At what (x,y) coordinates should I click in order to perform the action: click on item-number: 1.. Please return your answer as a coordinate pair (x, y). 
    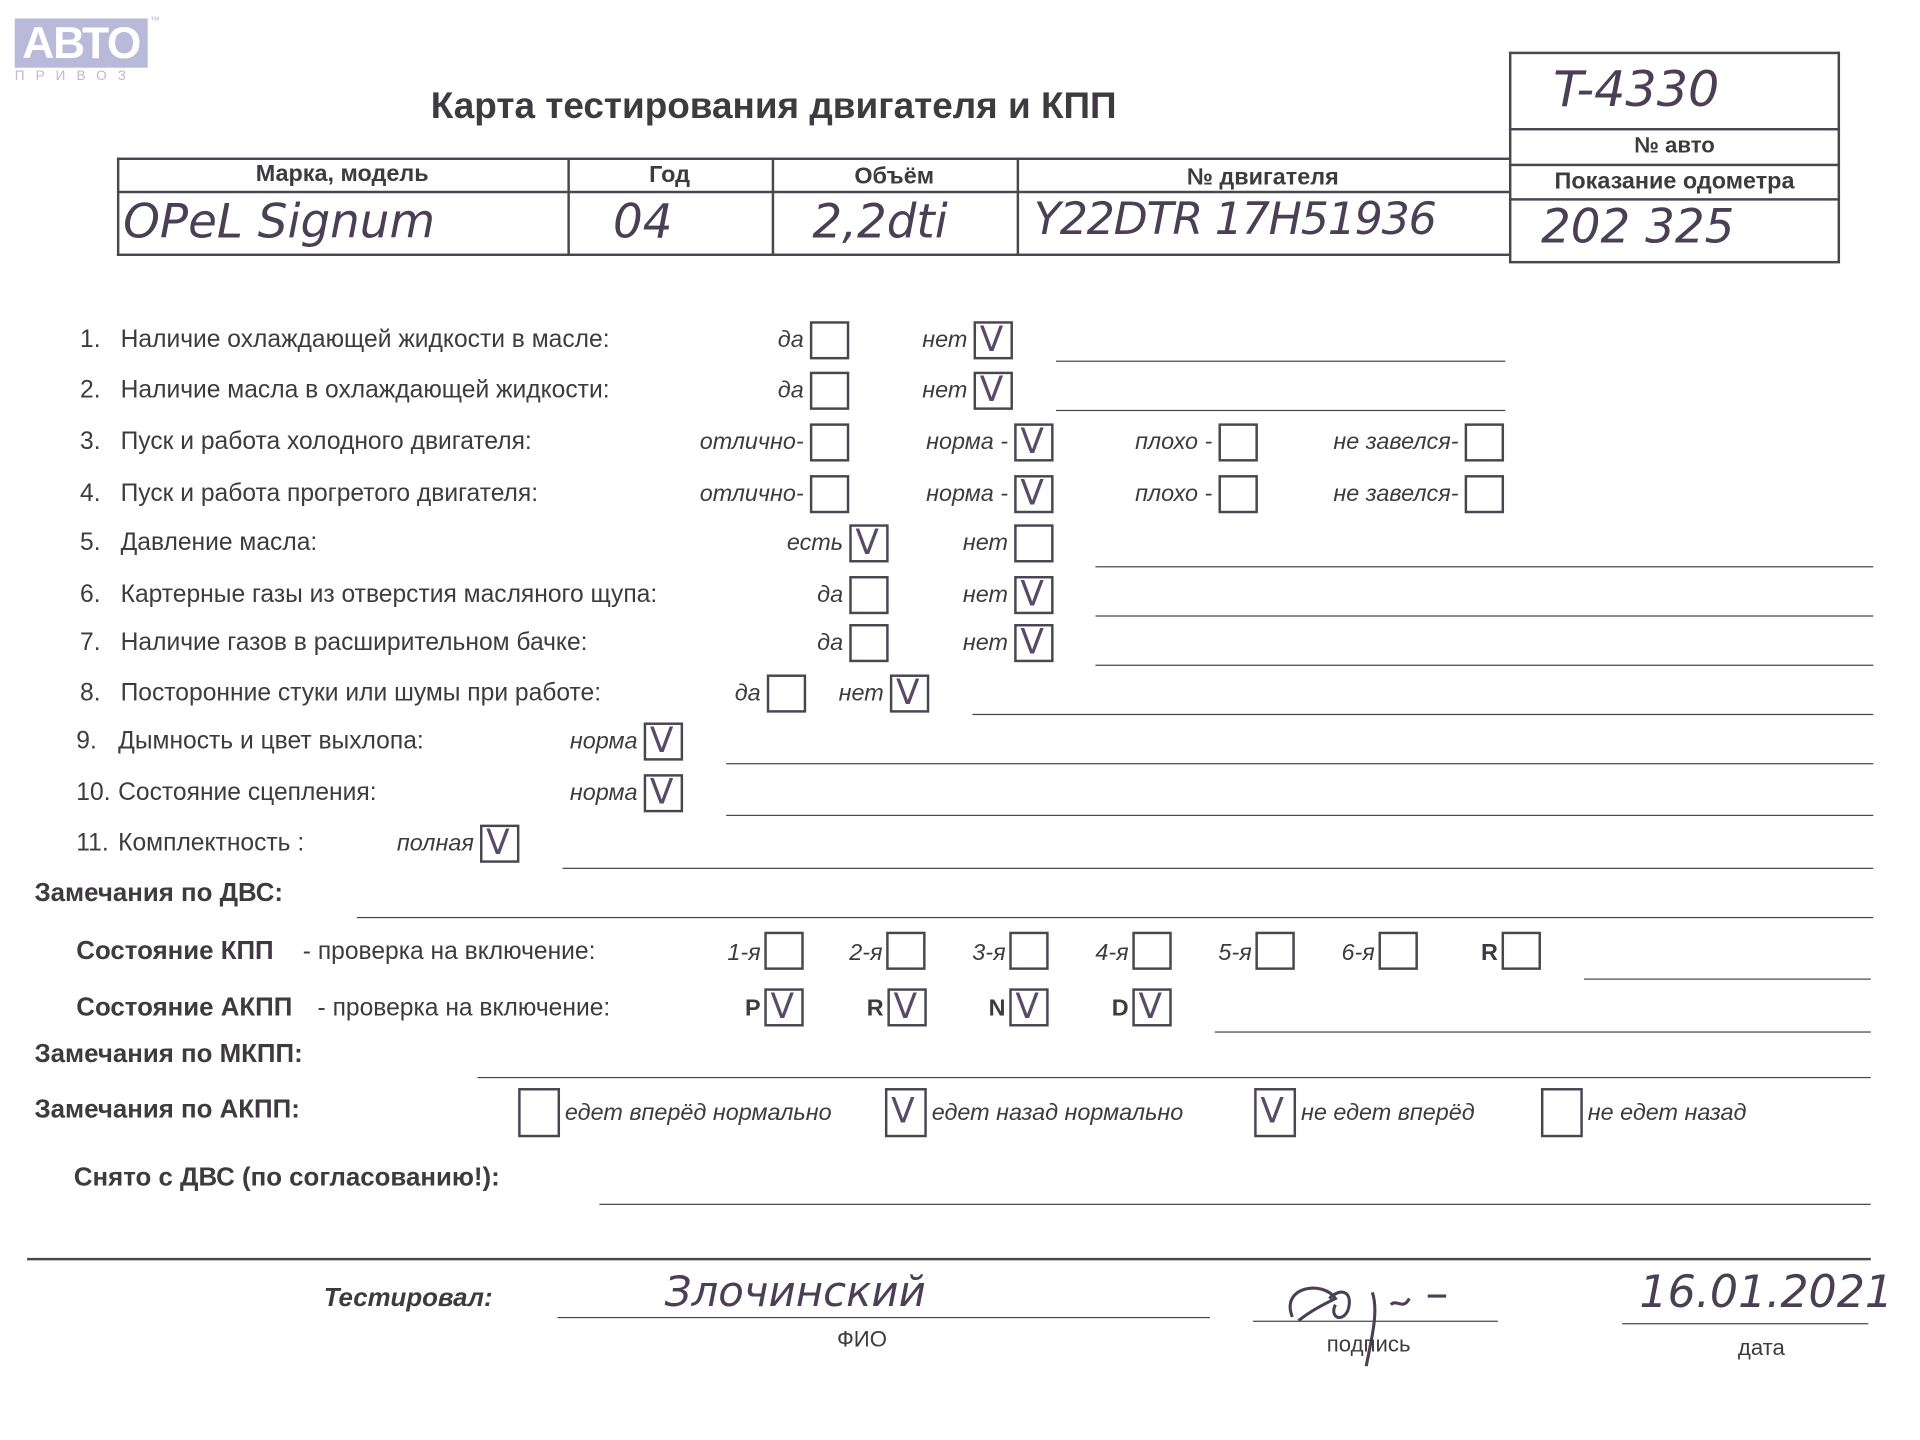
    Looking at the image, I should click on (90, 340).